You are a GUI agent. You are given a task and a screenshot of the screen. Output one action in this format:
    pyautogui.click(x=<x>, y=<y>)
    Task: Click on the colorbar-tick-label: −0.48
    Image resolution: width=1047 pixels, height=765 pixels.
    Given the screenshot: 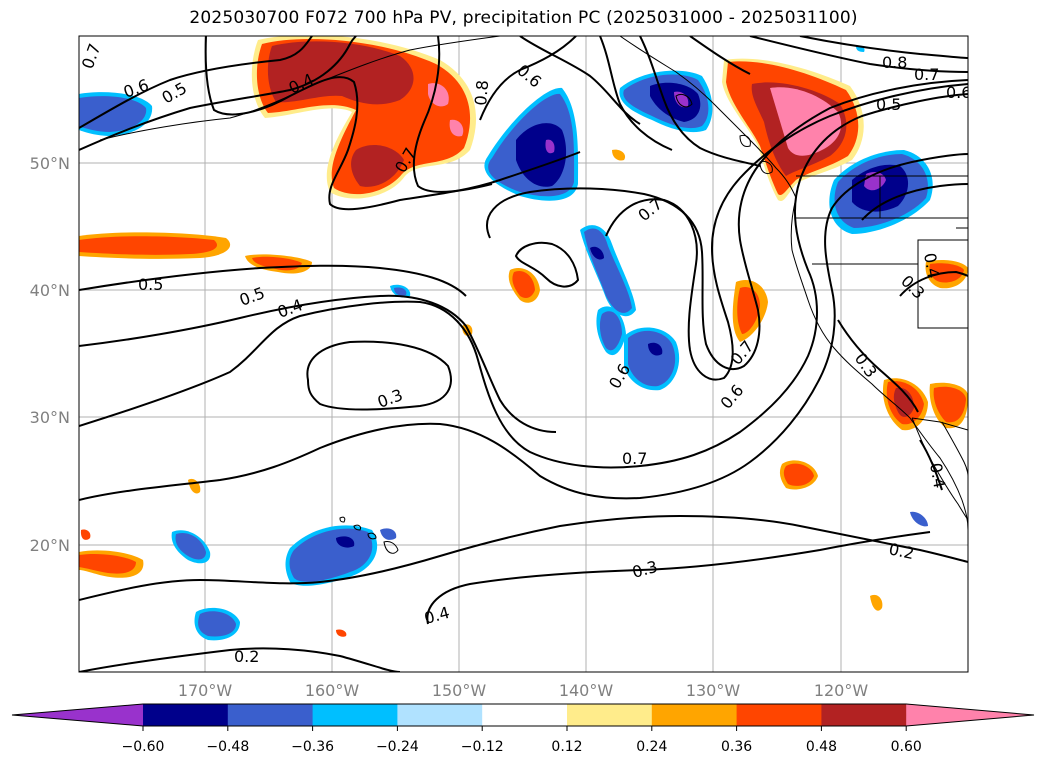 What is the action you would take?
    pyautogui.click(x=227, y=747)
    